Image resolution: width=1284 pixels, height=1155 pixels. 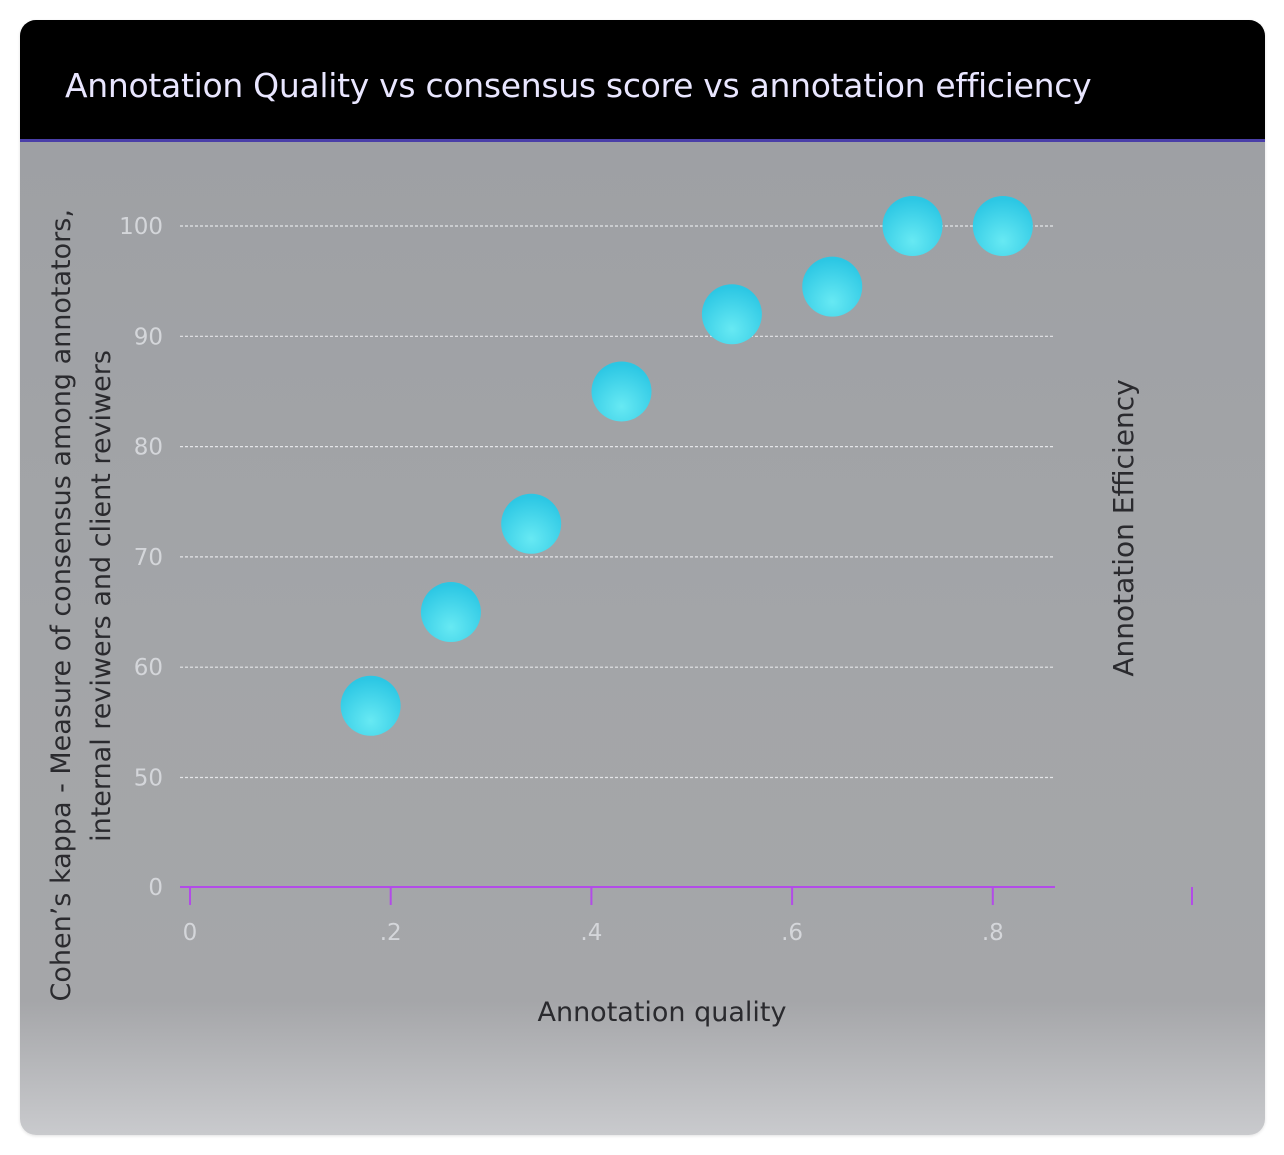 I want to click on x-tick-label-.6: .6, so click(x=792, y=933).